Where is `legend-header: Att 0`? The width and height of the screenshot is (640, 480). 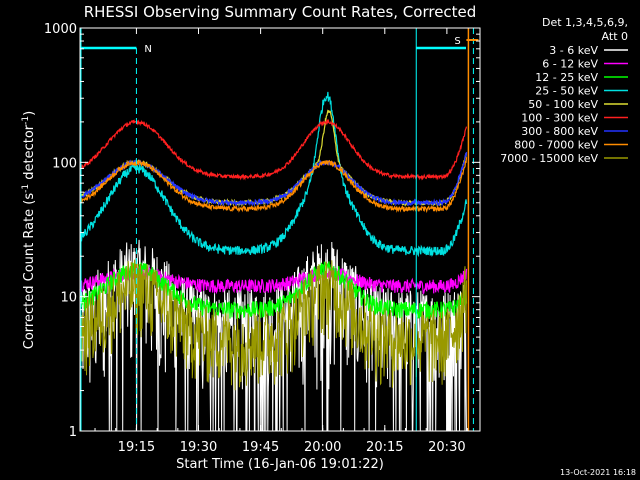
legend-header: Att 0 is located at coordinates (615, 36).